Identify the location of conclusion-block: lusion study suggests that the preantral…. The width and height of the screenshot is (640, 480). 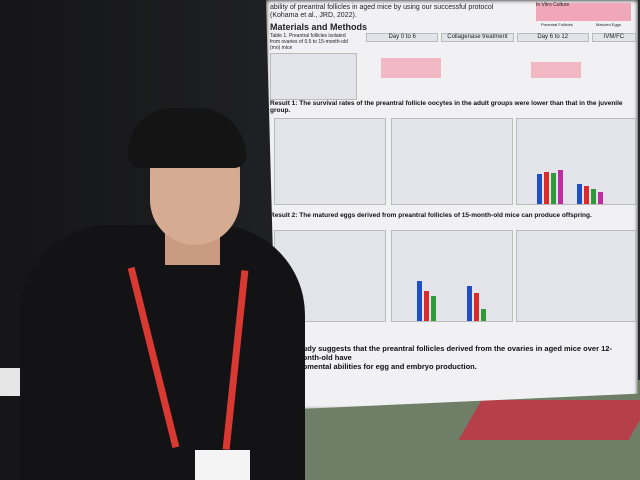
(456, 354).